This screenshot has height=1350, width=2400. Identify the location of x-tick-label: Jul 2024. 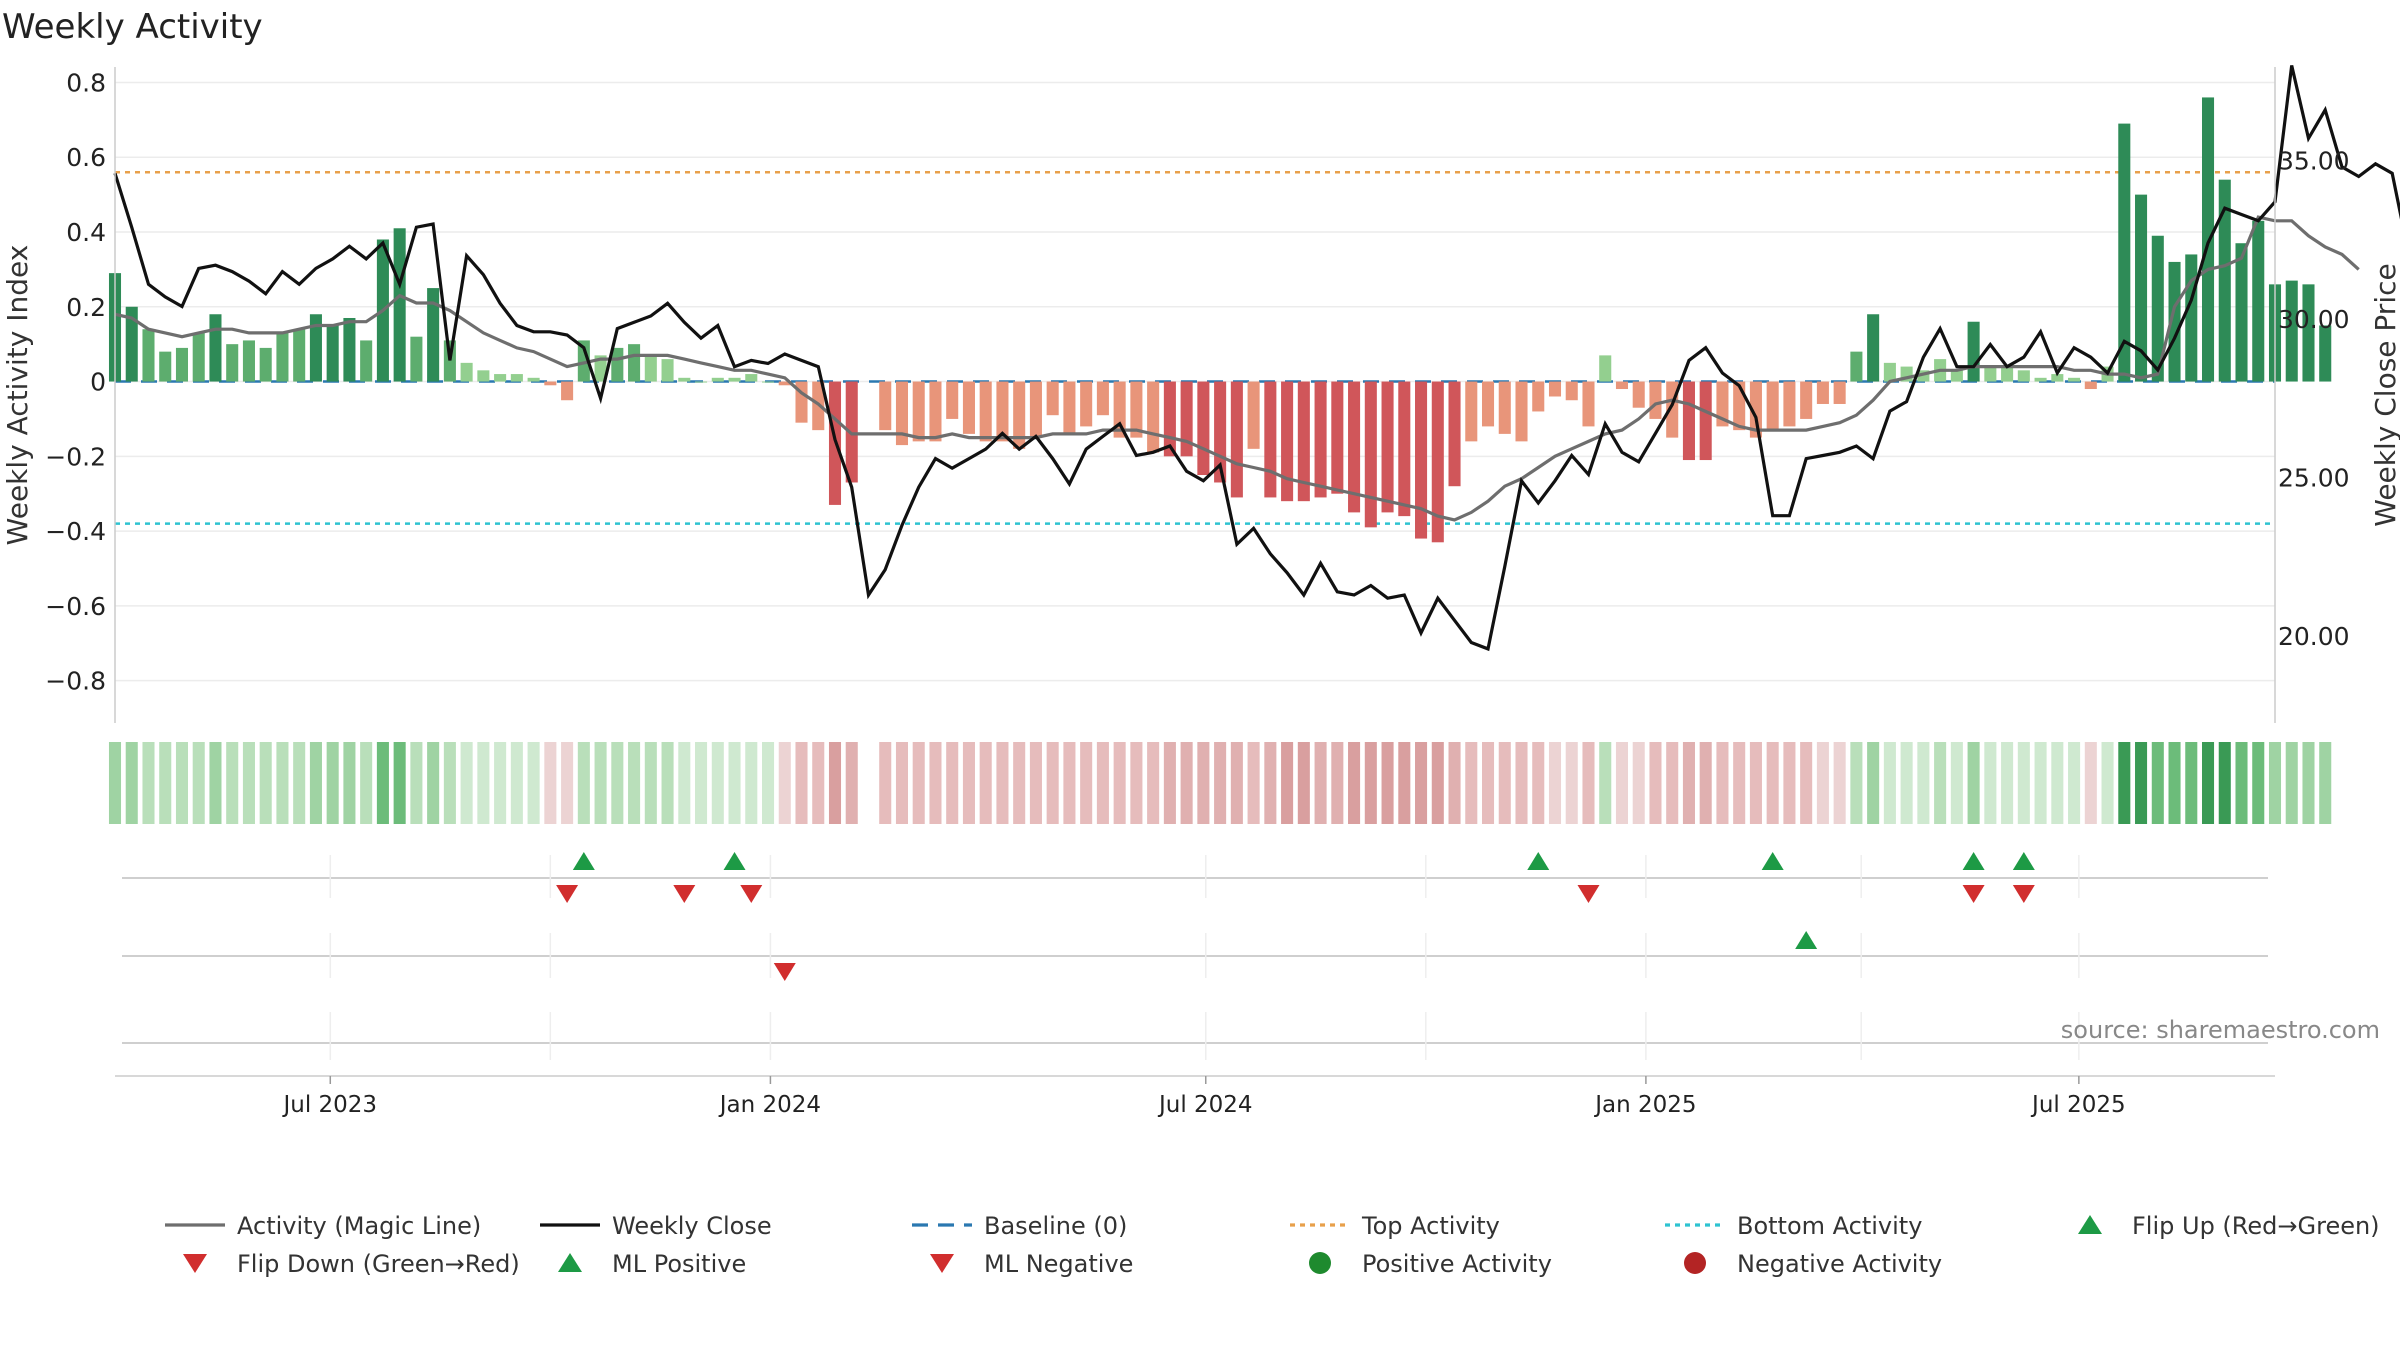
(1205, 1105).